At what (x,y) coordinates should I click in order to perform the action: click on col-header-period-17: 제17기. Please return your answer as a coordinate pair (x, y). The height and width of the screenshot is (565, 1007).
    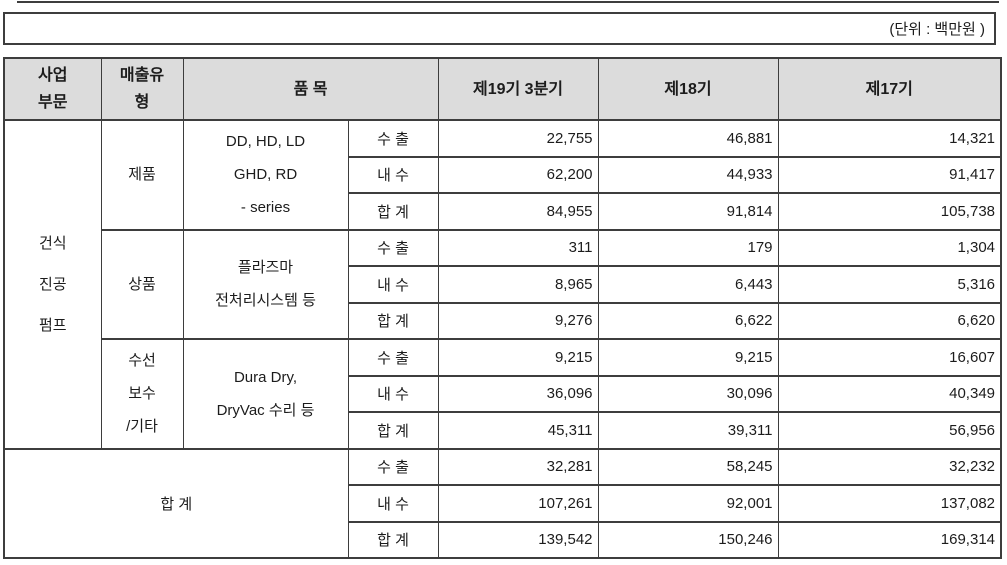
    Looking at the image, I should click on (889, 89).